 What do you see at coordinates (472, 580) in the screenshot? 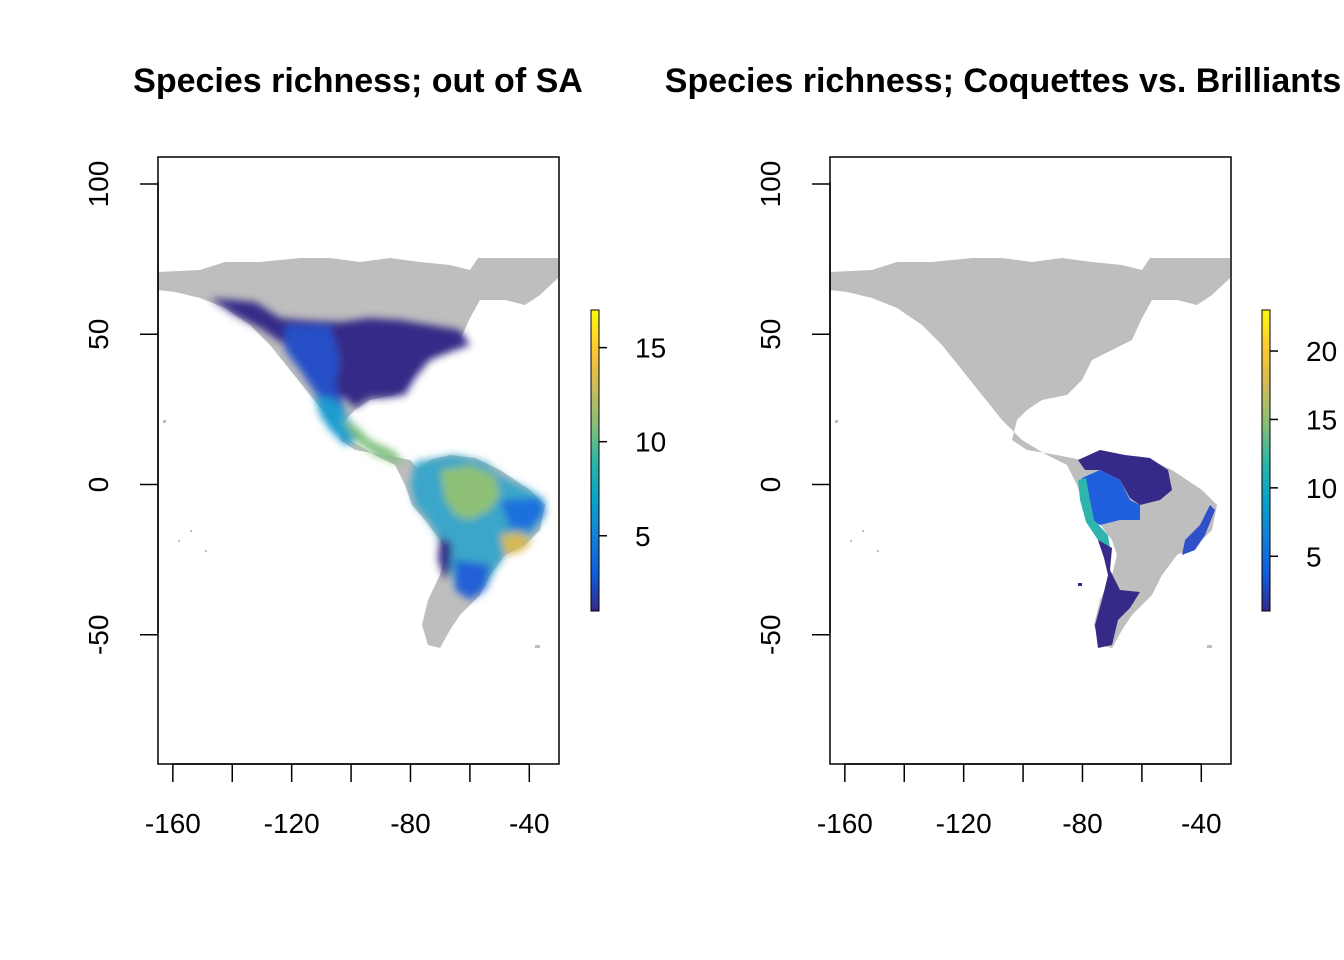
I see `richness-region-south-brazil` at bounding box center [472, 580].